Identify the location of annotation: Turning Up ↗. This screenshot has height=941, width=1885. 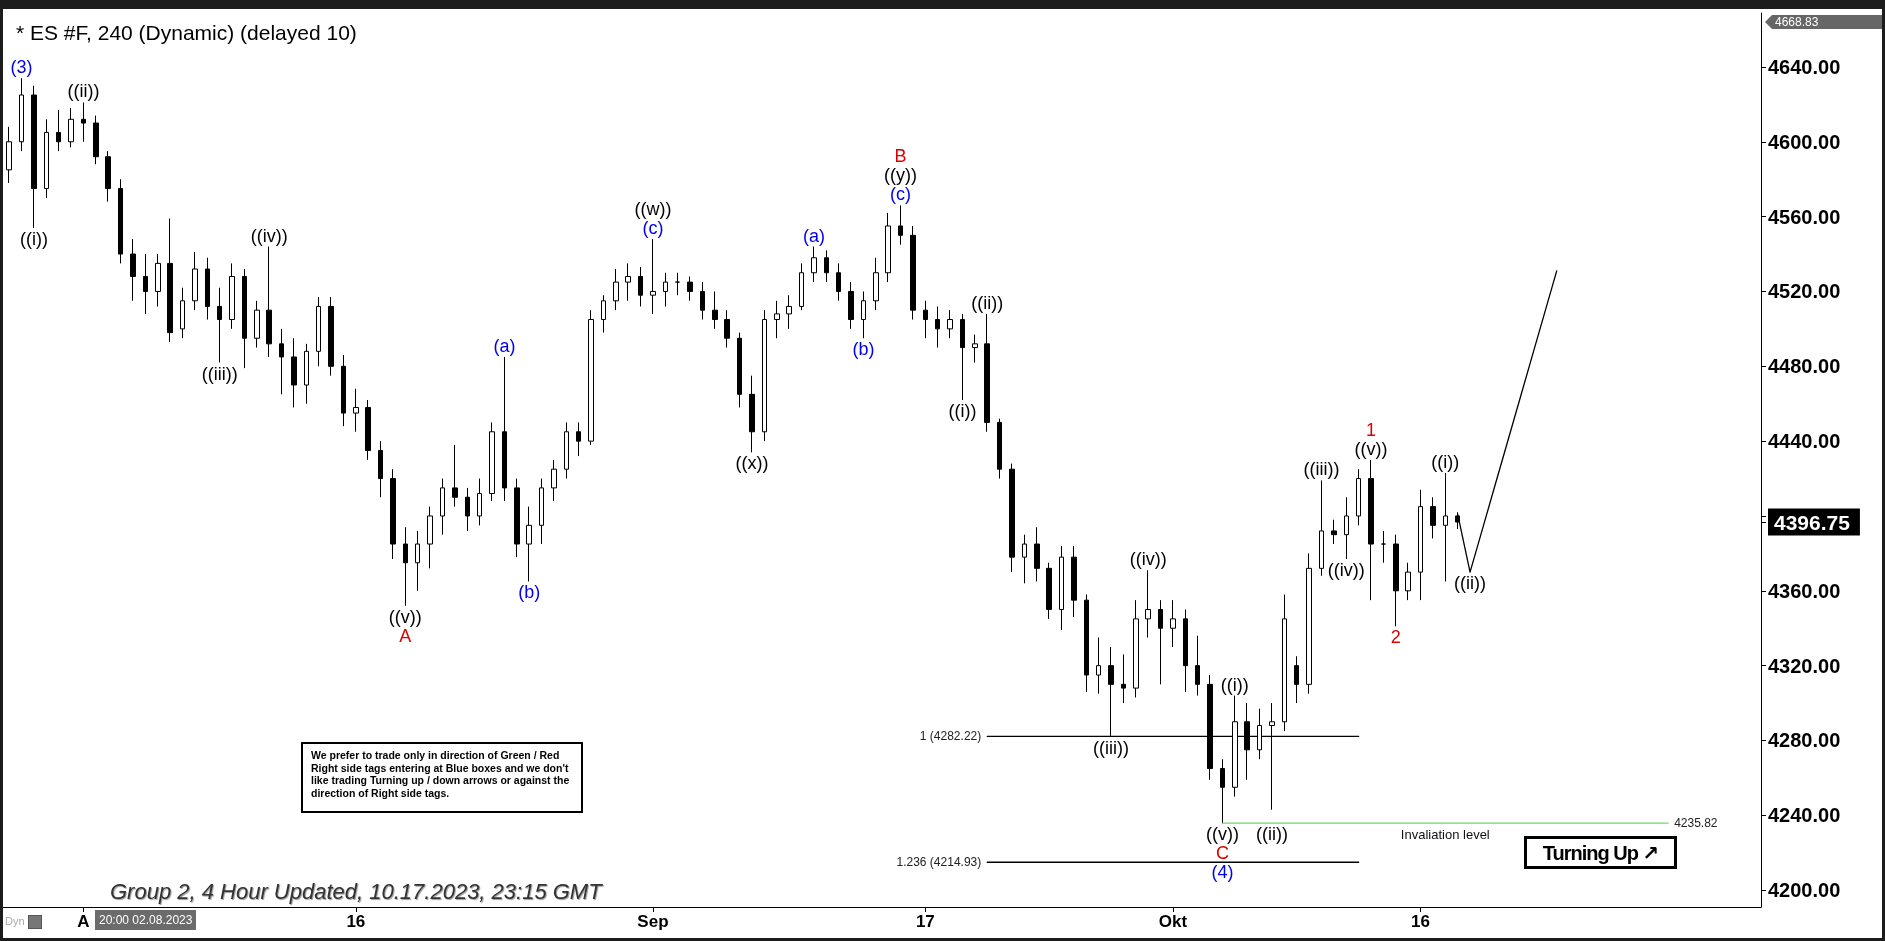
(1600, 852).